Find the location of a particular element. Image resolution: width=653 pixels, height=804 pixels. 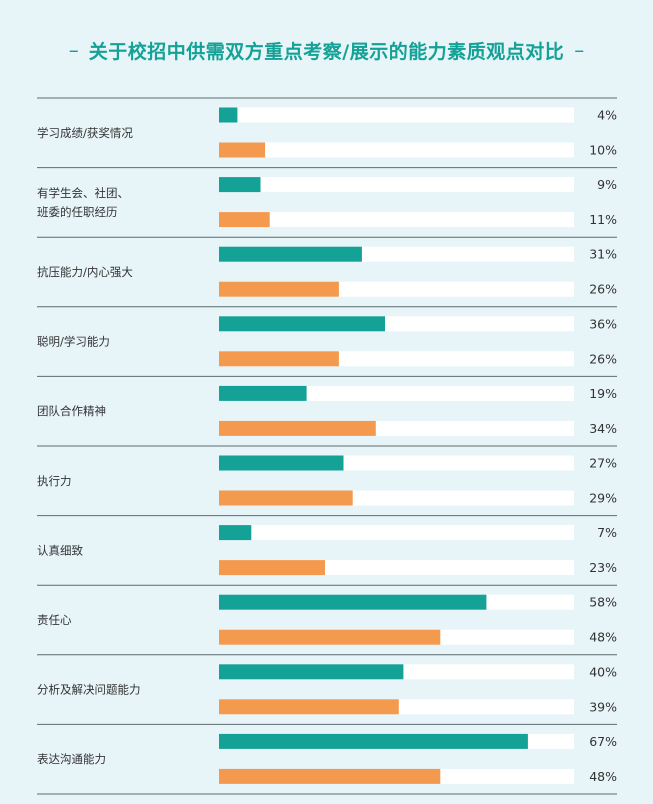

category-label: 责任心 is located at coordinates (54, 620).